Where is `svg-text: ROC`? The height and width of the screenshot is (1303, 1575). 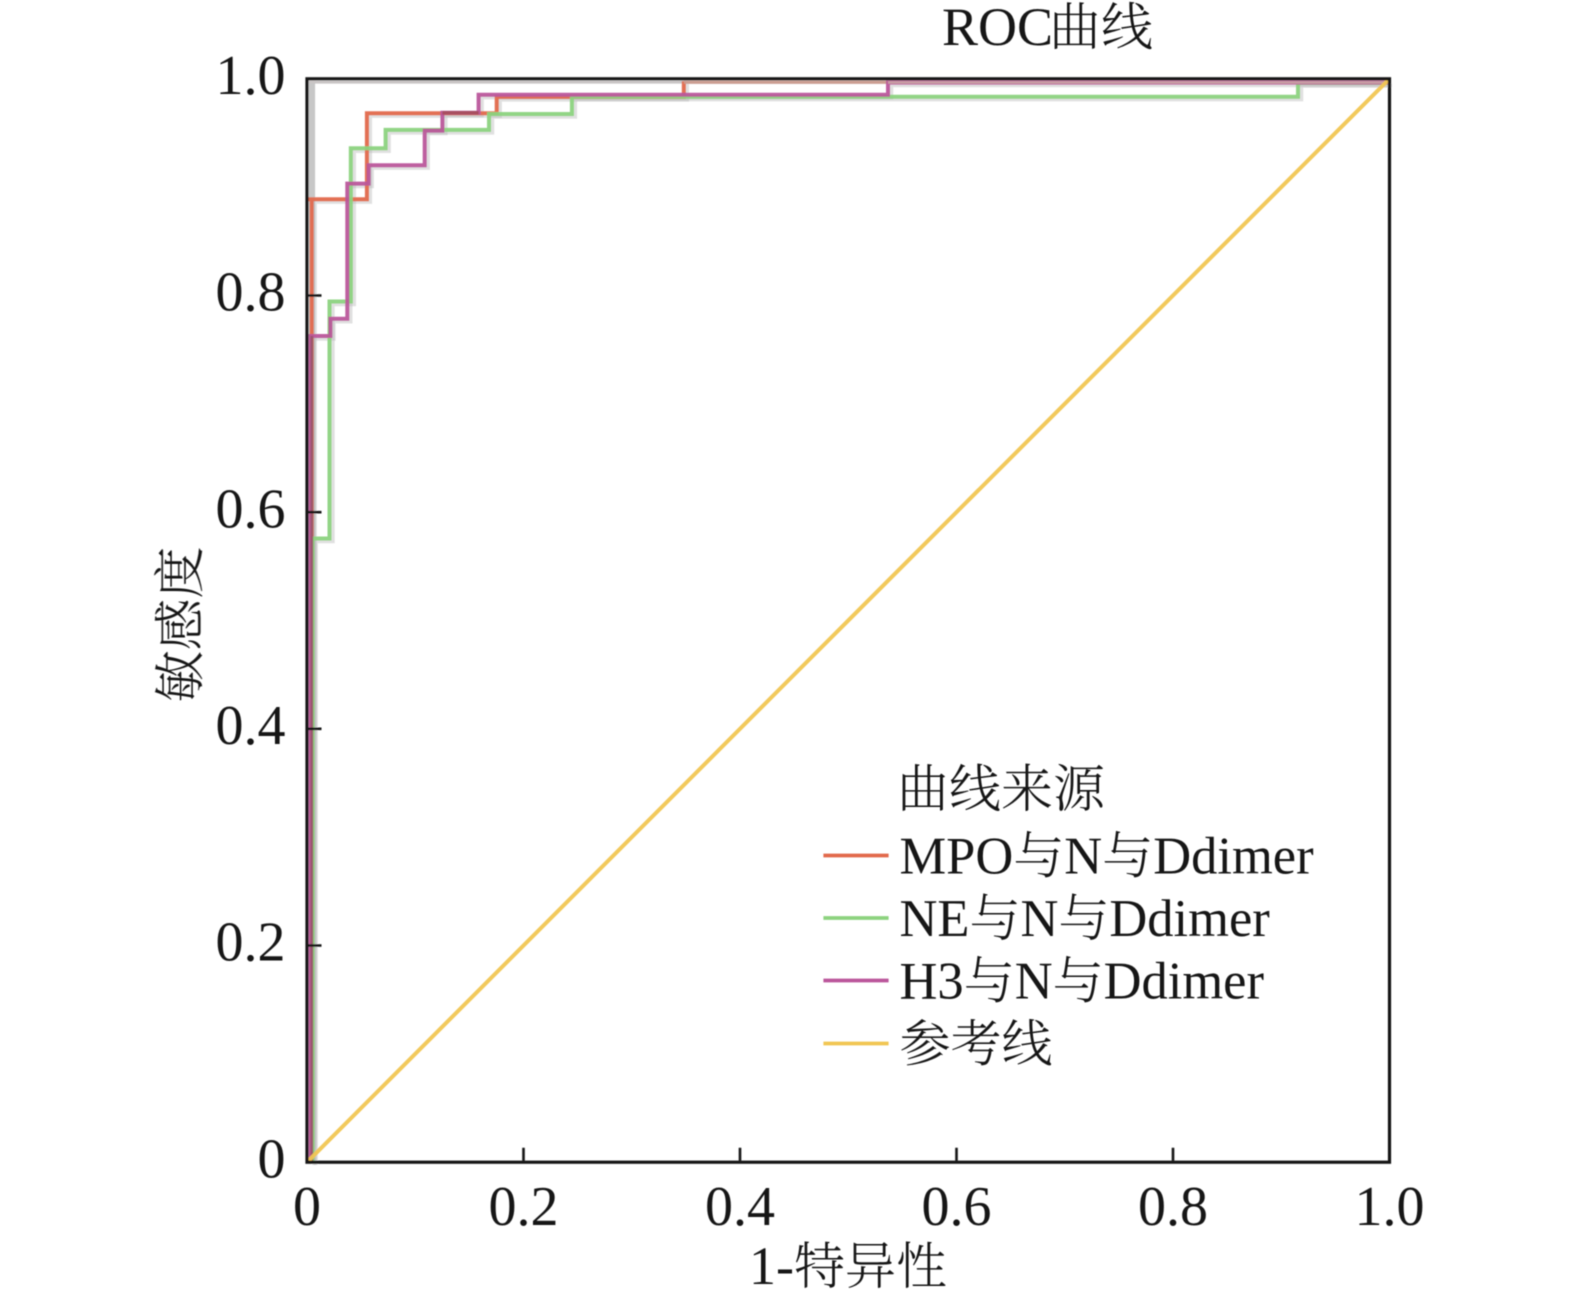
svg-text: ROC is located at coordinates (997, 28).